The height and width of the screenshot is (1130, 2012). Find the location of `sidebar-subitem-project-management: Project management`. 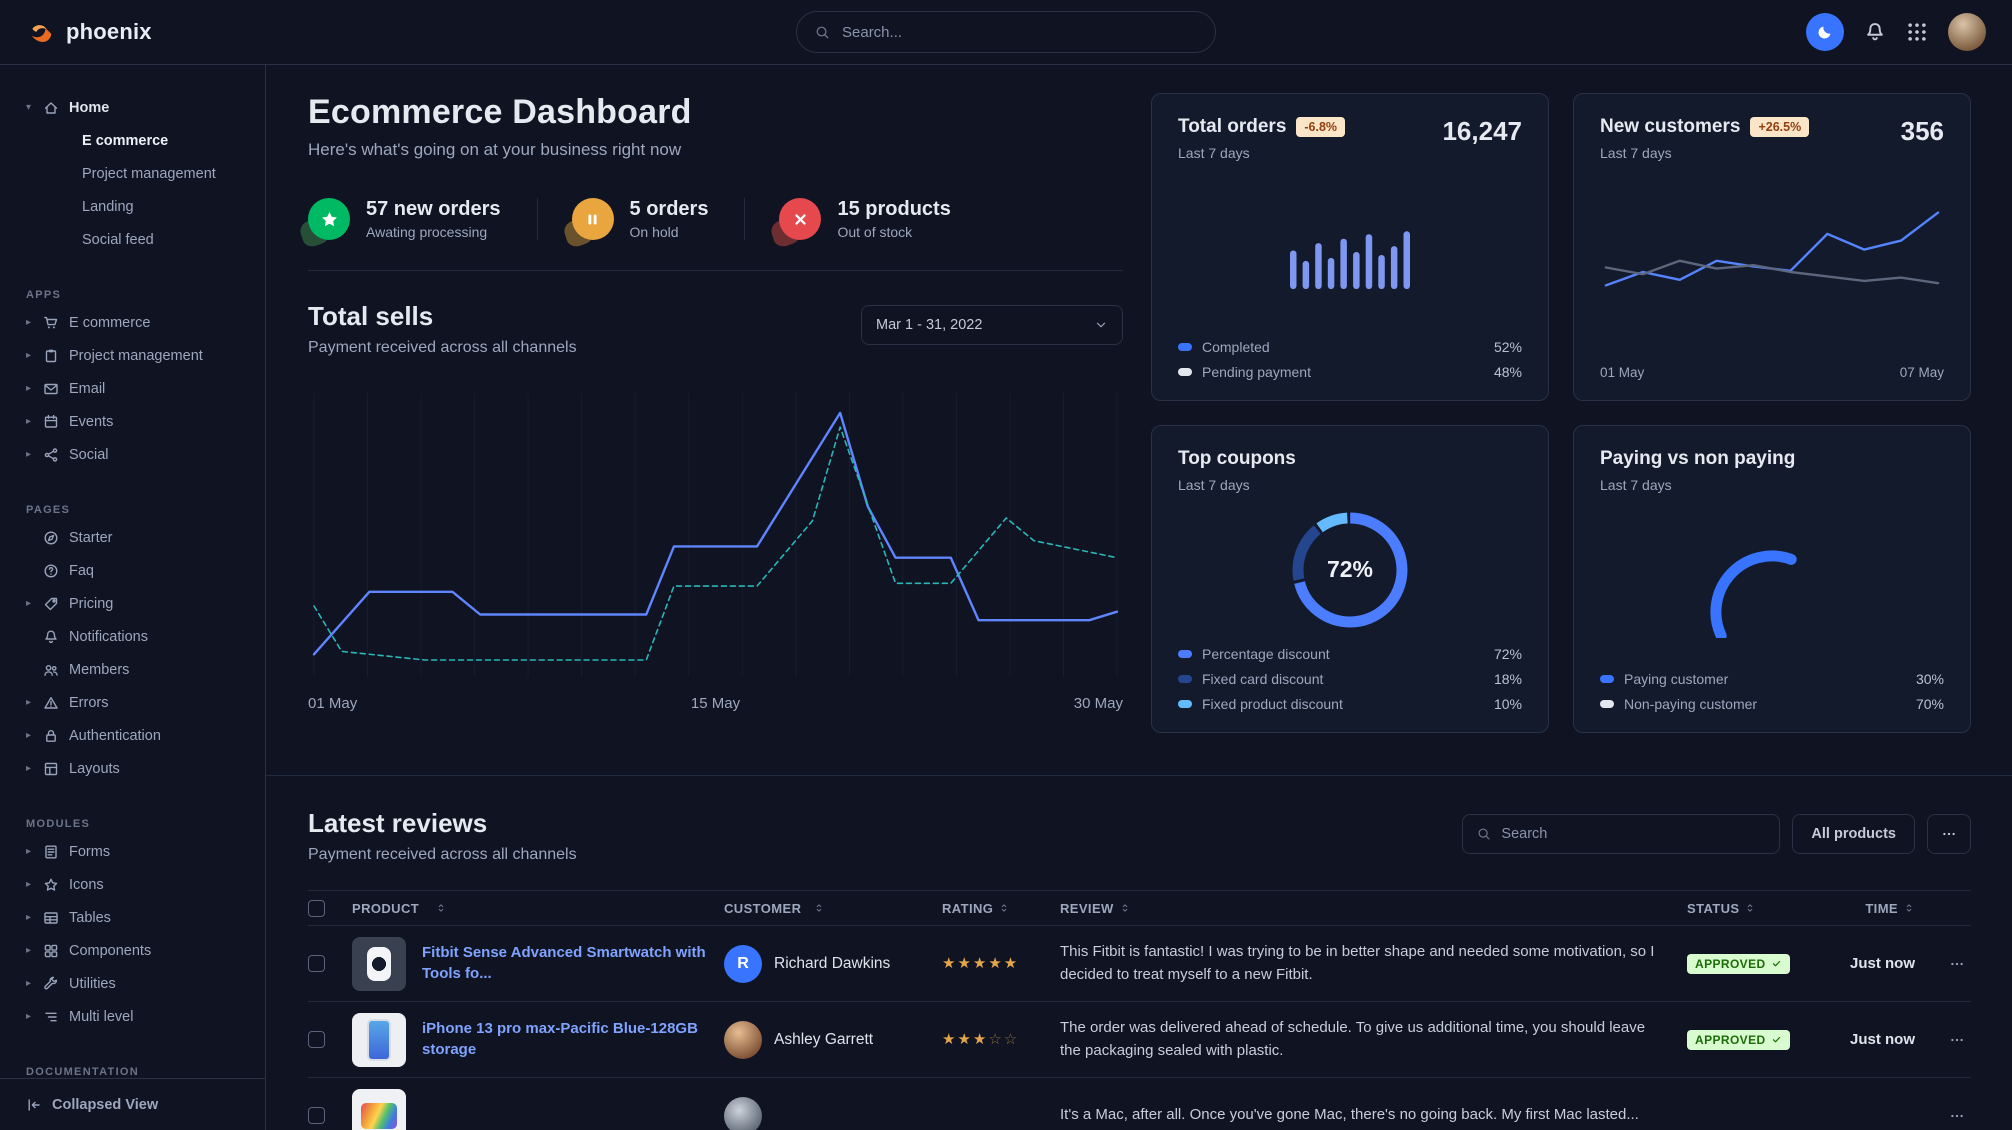

sidebar-subitem-project-management: Project management is located at coordinates (149, 173).